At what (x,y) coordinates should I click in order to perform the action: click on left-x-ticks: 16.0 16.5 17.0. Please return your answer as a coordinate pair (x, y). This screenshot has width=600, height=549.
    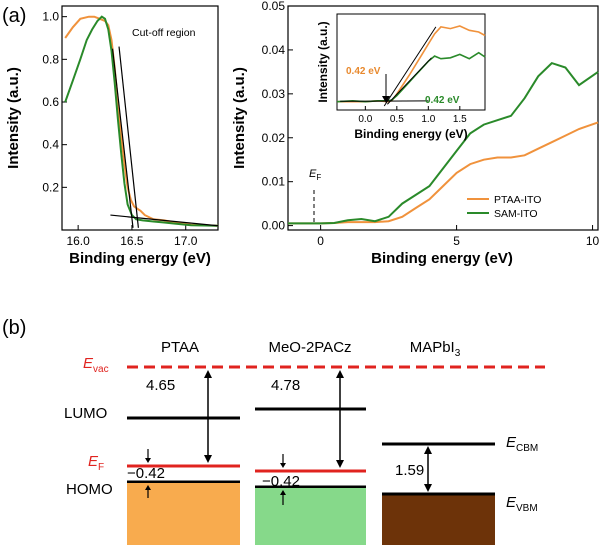
    Looking at the image, I should click on (132, 236).